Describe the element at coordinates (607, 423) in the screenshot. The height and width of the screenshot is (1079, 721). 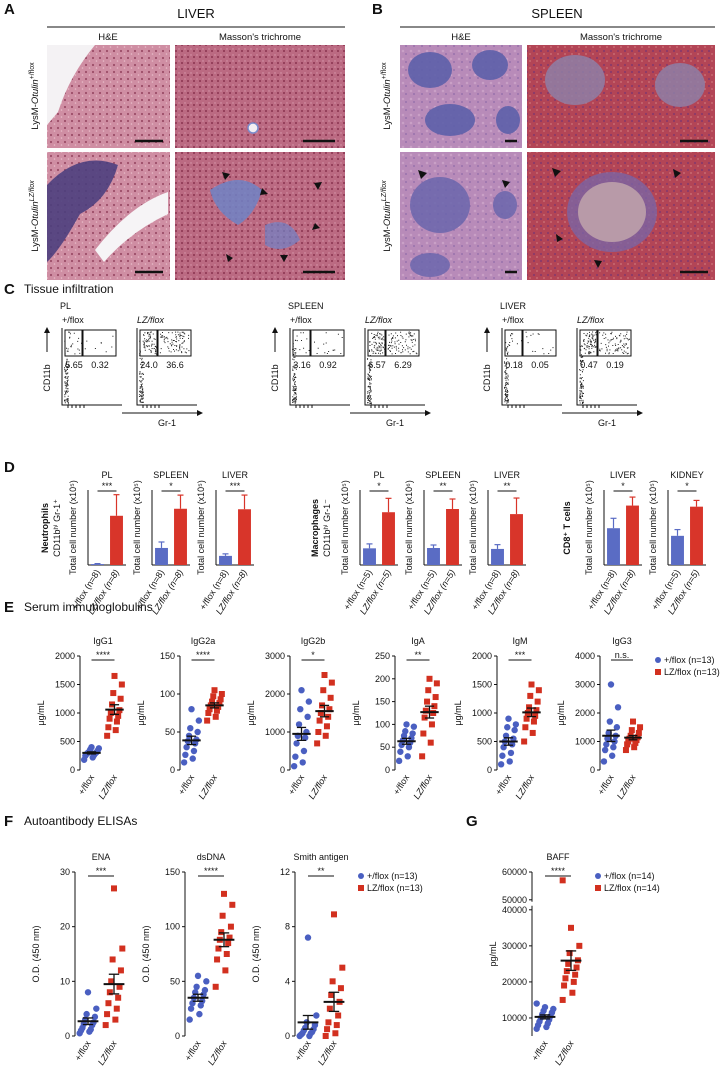
I see `x-axis-label: Gr-1` at that location.